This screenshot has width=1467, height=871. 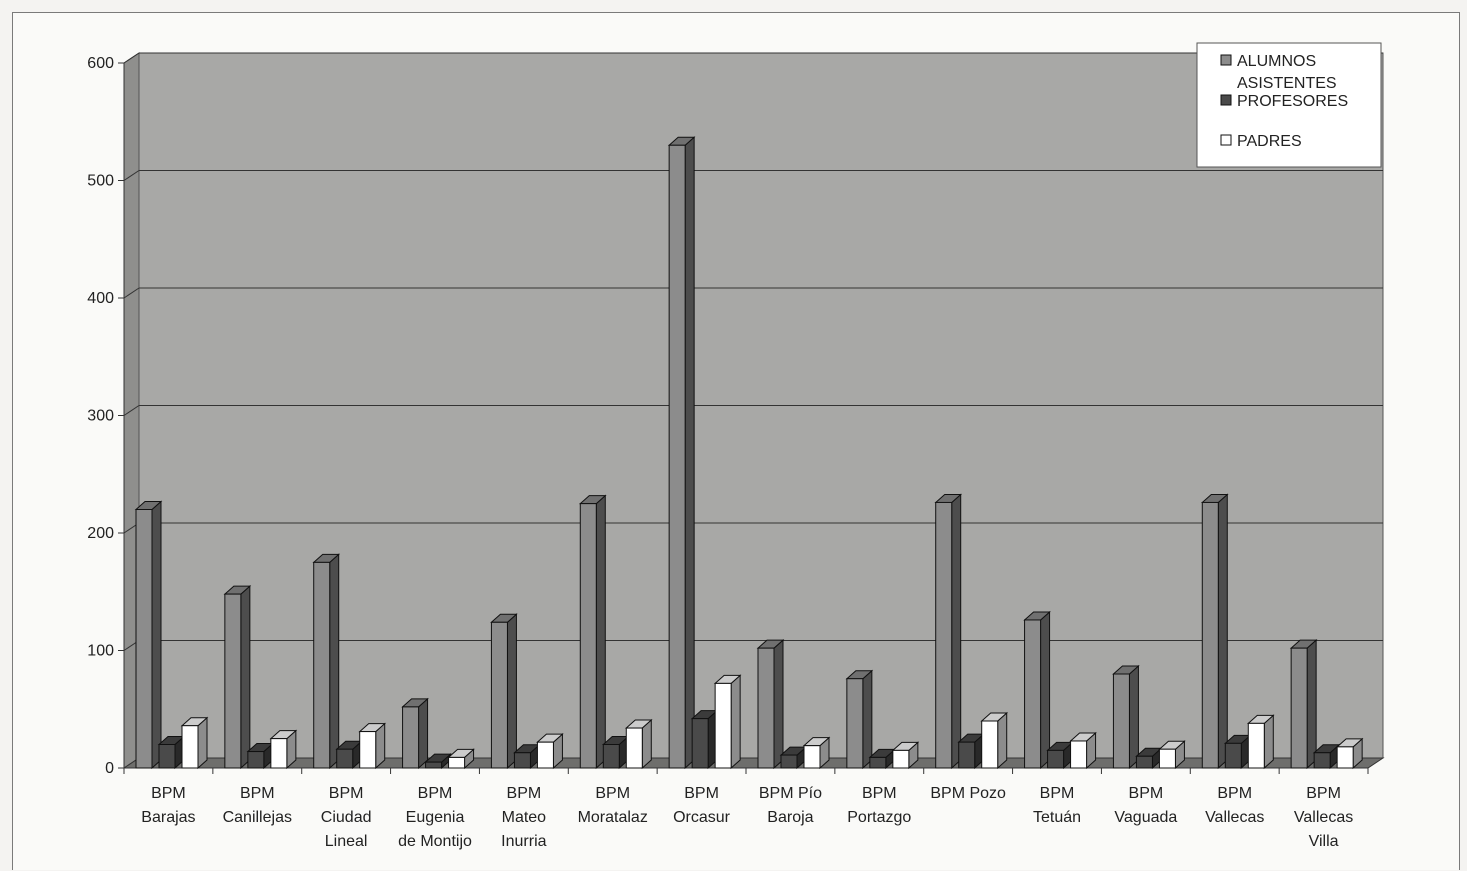 I want to click on y-tick-label: 200, so click(x=100, y=533).